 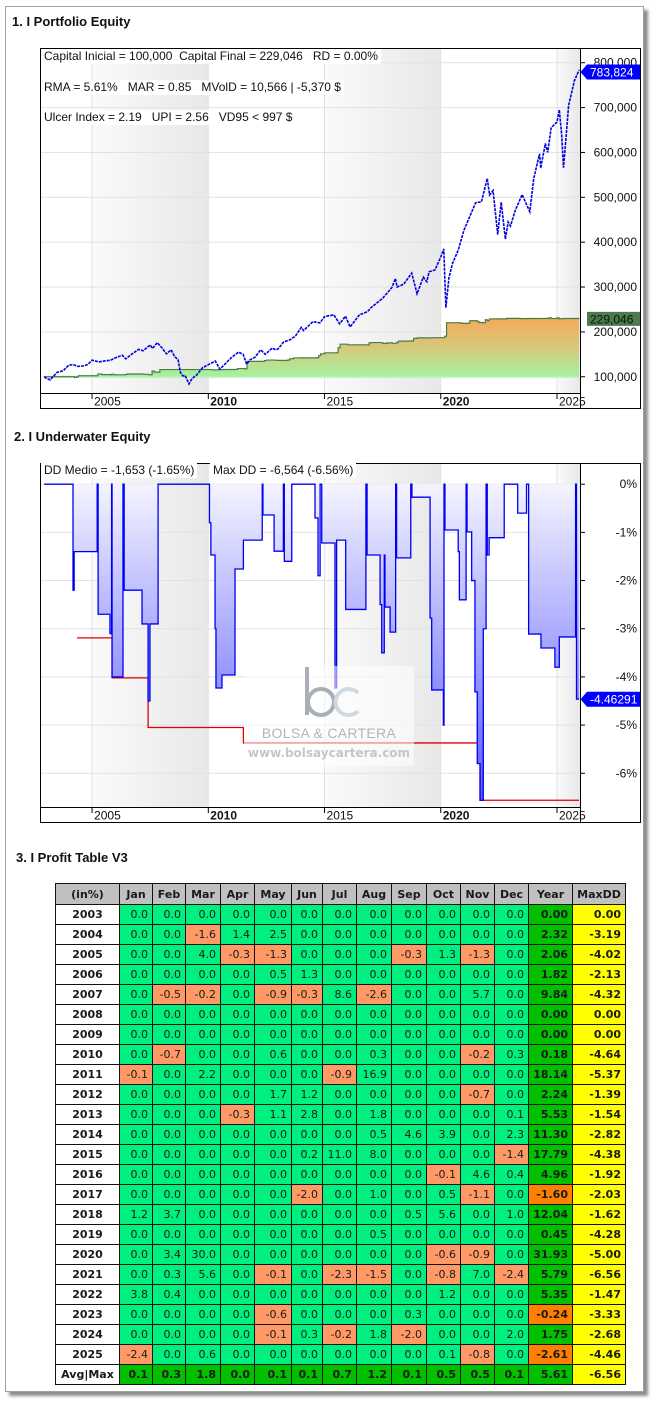 I want to click on row-year-label: 2009, so click(x=87, y=1034).